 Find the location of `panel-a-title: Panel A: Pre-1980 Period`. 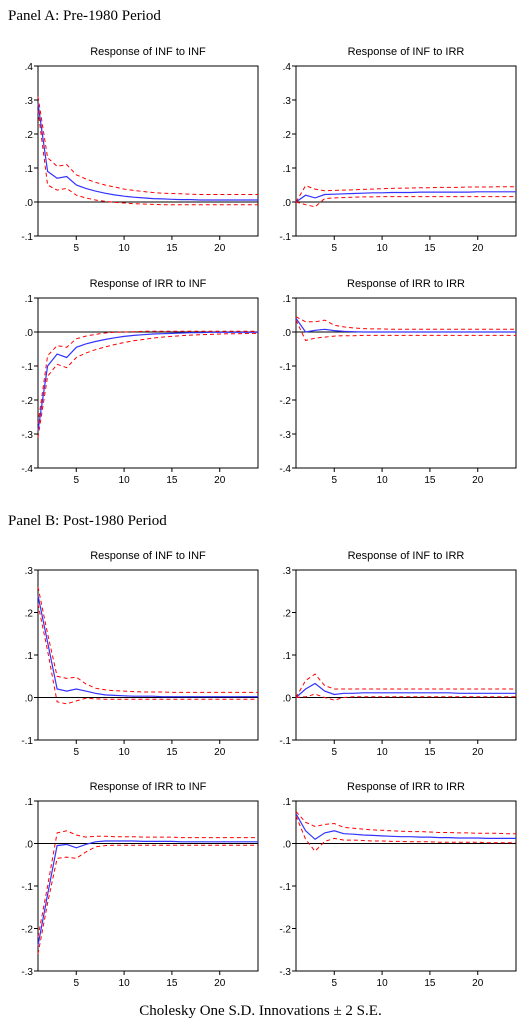

panel-a-title: Panel A: Pre-1980 Period is located at coordinates (84, 16).